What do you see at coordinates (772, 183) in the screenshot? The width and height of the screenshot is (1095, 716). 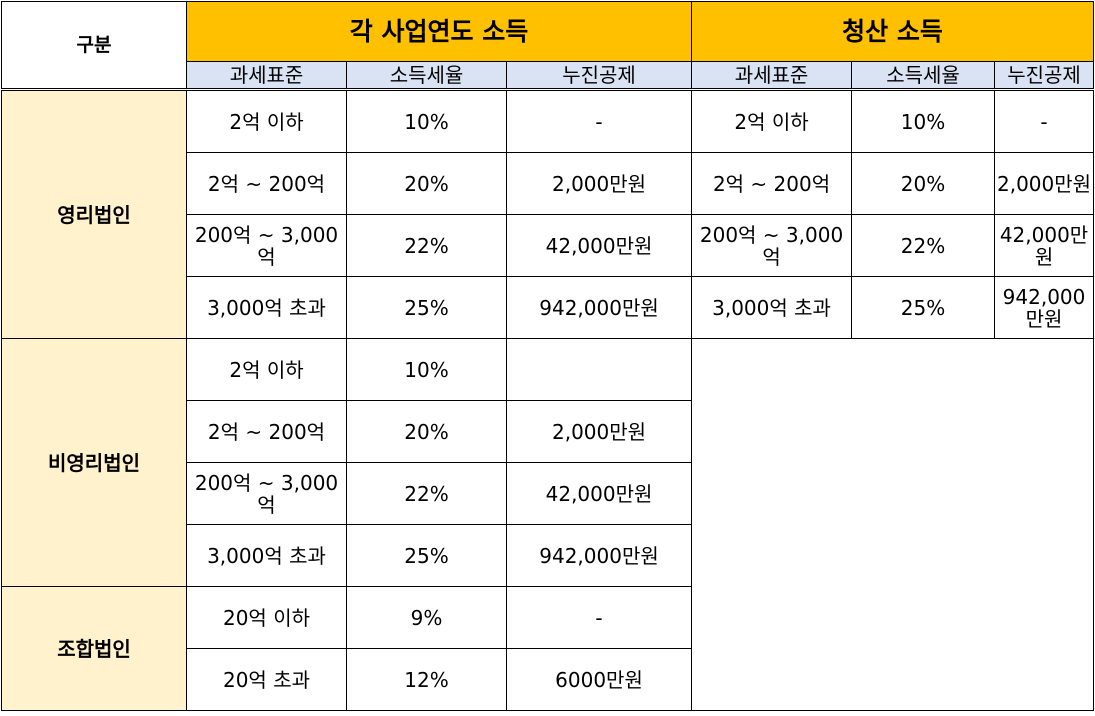 I see `cell-liq-base: 2억 ~ 200억` at bounding box center [772, 183].